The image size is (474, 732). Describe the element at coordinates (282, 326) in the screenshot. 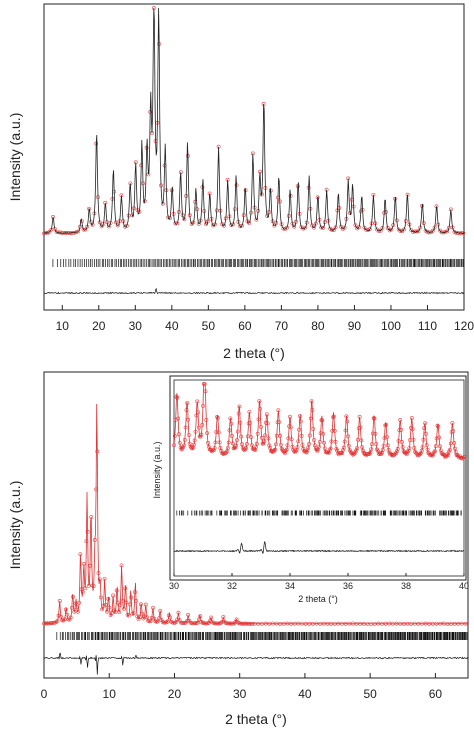

I see `x-tick-label: 70` at that location.